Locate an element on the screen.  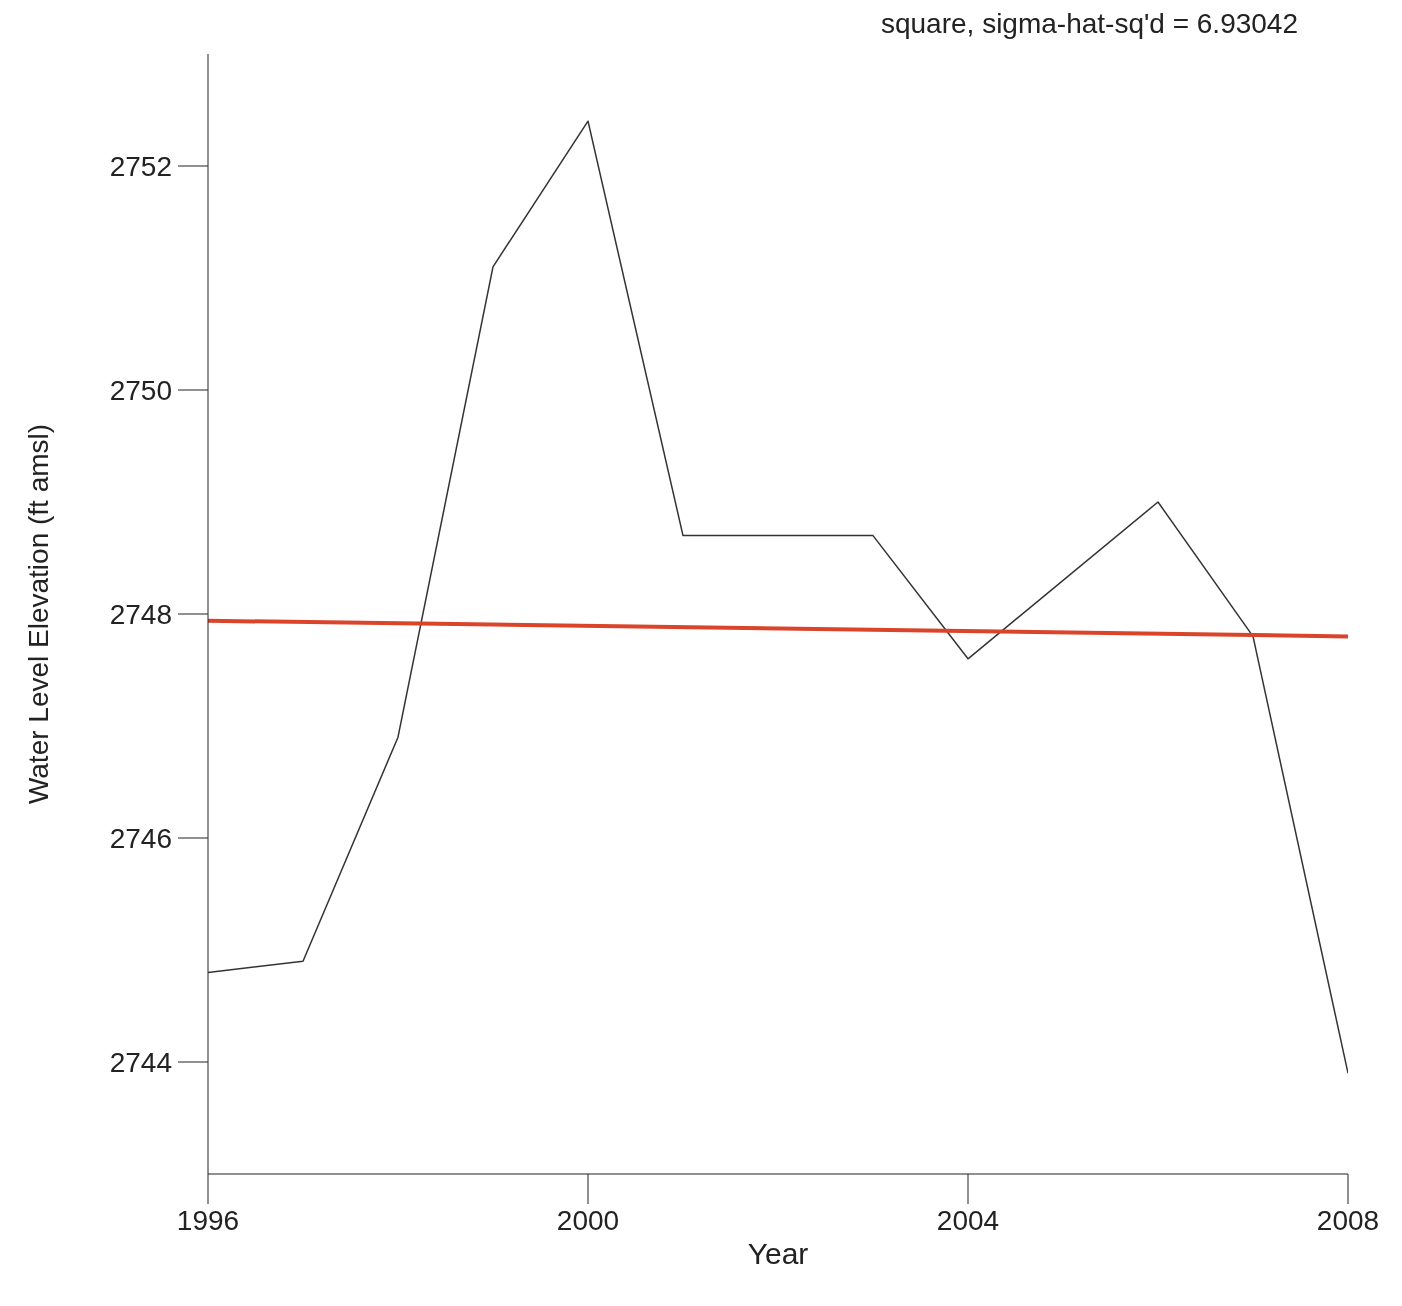
x-tick-label: 1996 is located at coordinates (208, 1220).